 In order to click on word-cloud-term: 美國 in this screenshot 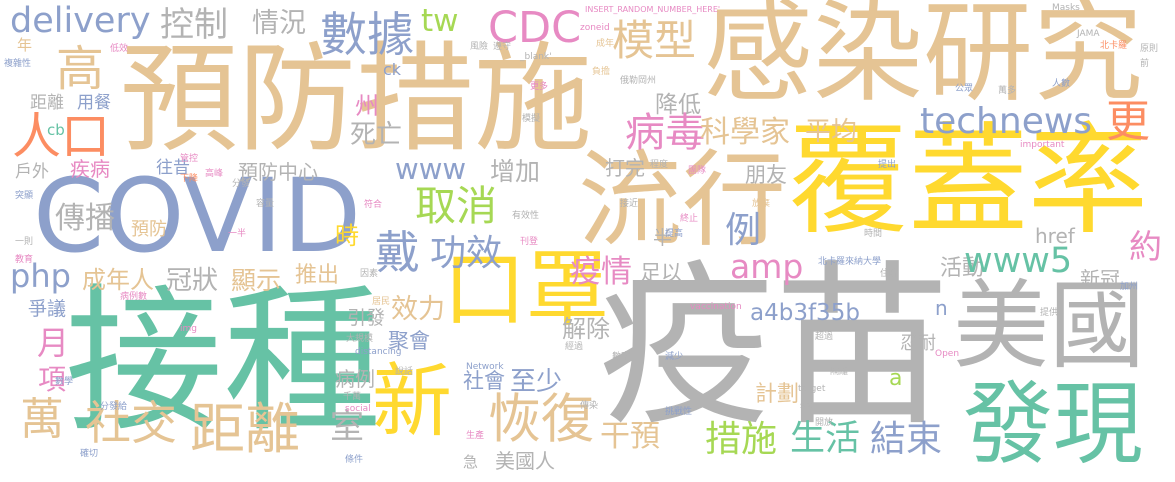, I will do `click(1049, 326)`.